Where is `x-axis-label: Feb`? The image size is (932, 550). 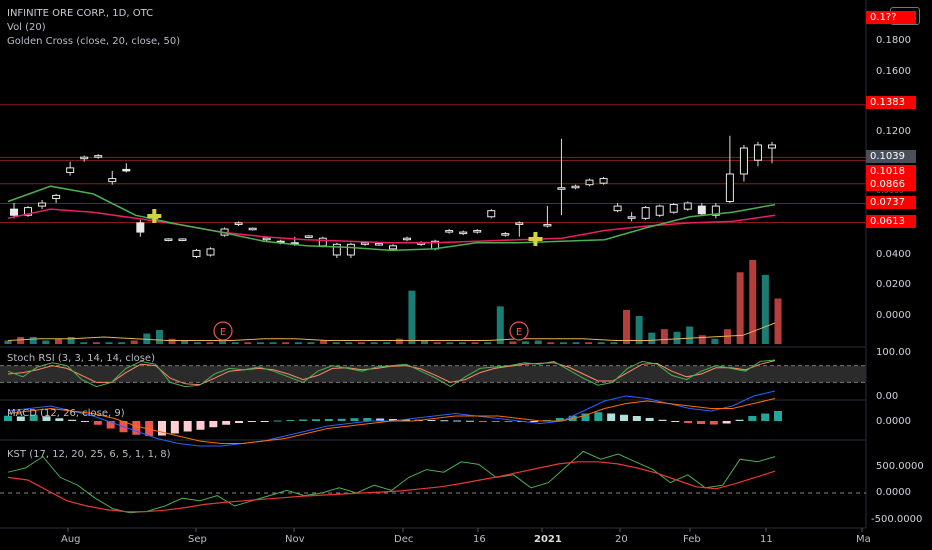 x-axis-label: Feb is located at coordinates (692, 539).